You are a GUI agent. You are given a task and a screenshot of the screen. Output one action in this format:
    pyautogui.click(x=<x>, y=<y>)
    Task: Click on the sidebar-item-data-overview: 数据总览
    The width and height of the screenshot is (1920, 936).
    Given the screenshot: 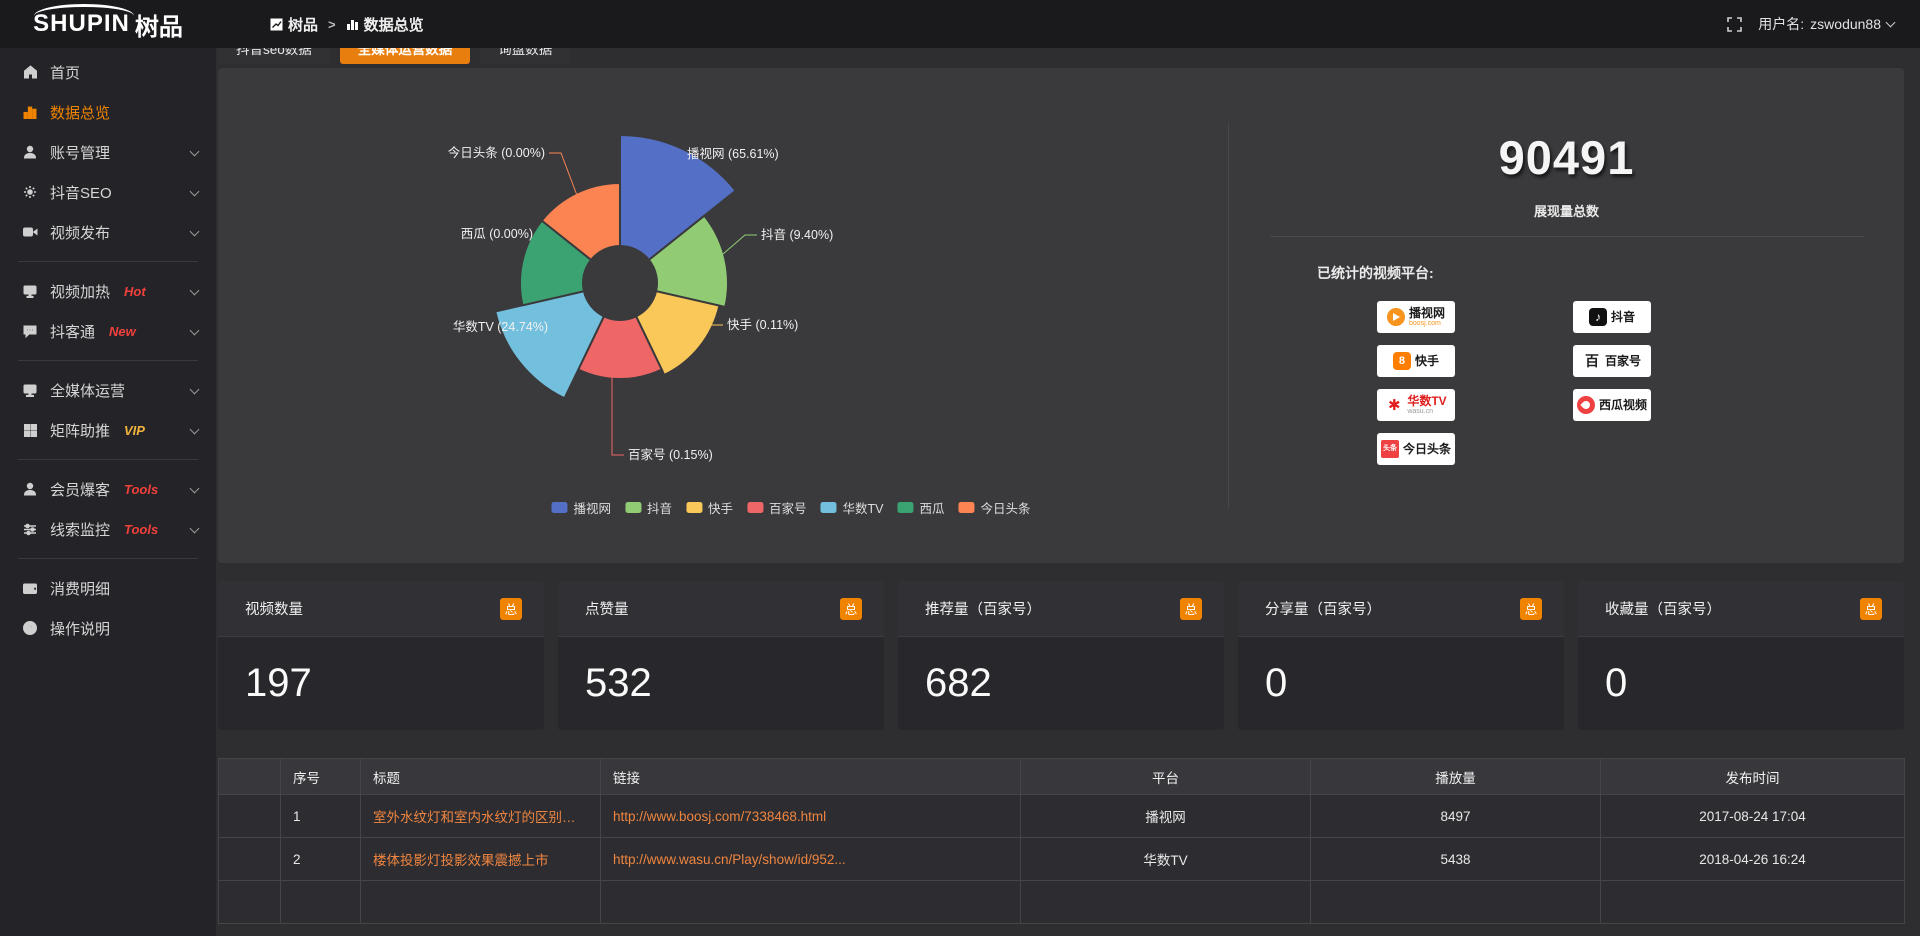 What is the action you would take?
    pyautogui.click(x=108, y=112)
    